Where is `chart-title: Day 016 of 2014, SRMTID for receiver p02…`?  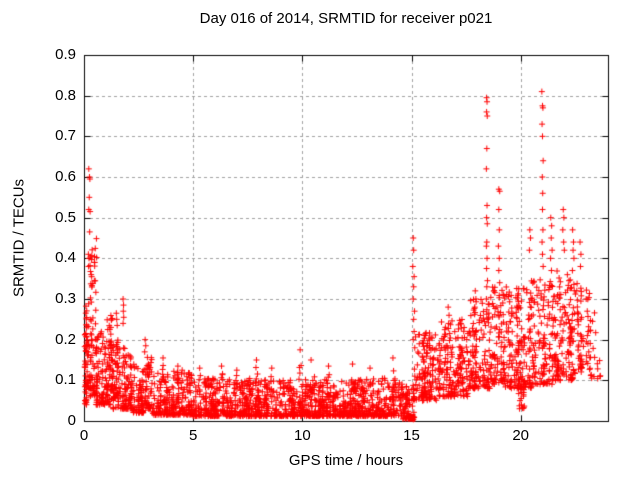
chart-title: Day 016 of 2014, SRMTID for receiver p02… is located at coordinates (346, 18).